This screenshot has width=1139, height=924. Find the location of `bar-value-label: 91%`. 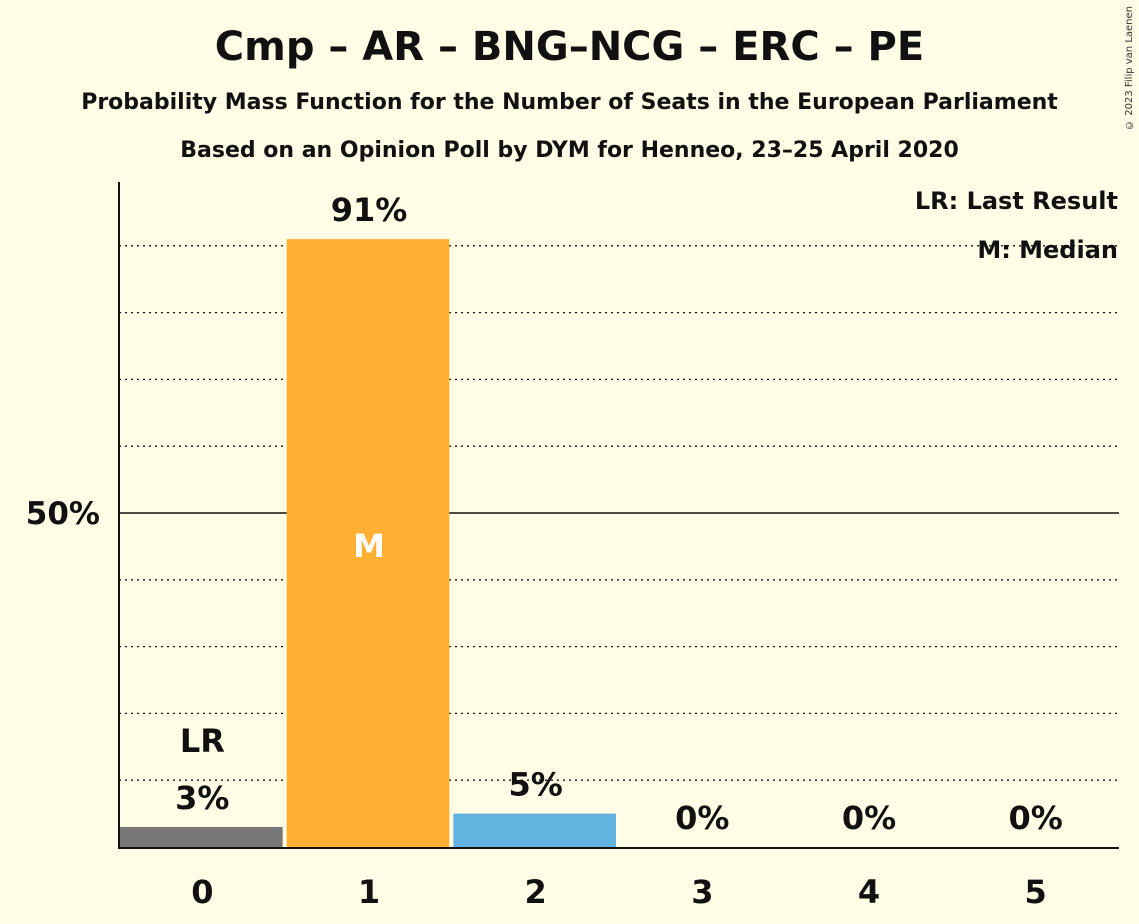

bar-value-label: 91% is located at coordinates (369, 210).